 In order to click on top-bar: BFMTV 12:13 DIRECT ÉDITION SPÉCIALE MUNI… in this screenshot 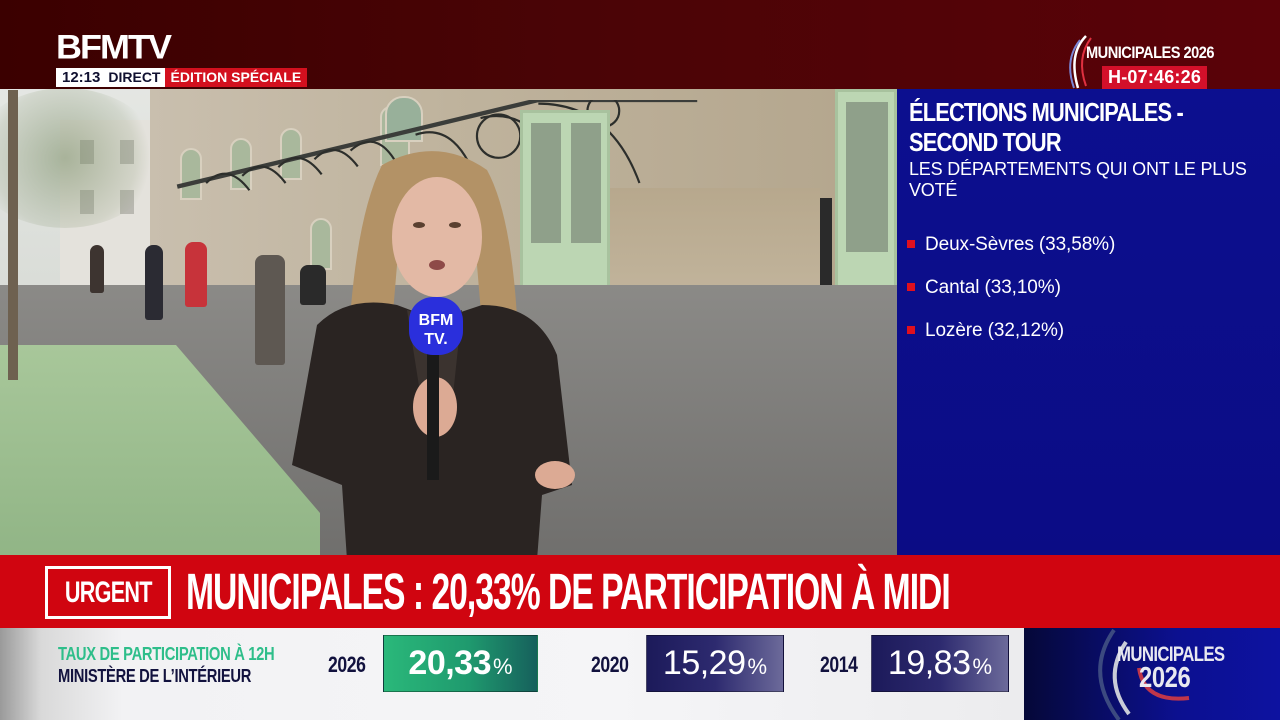, I will do `click(640, 44)`.